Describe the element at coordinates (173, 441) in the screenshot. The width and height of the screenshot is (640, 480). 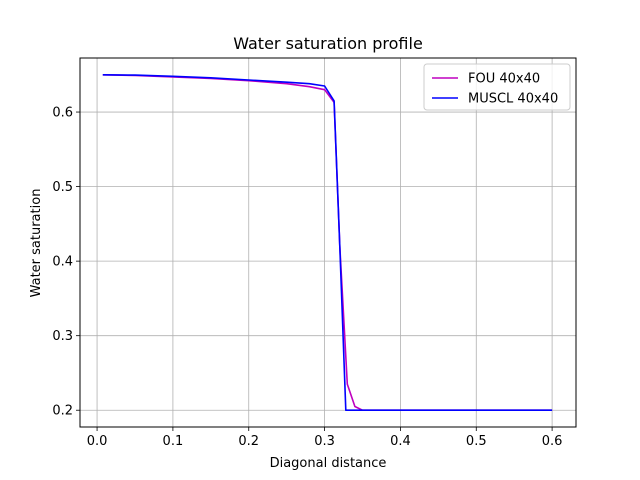
I see `x-tick-label: 0.1` at that location.